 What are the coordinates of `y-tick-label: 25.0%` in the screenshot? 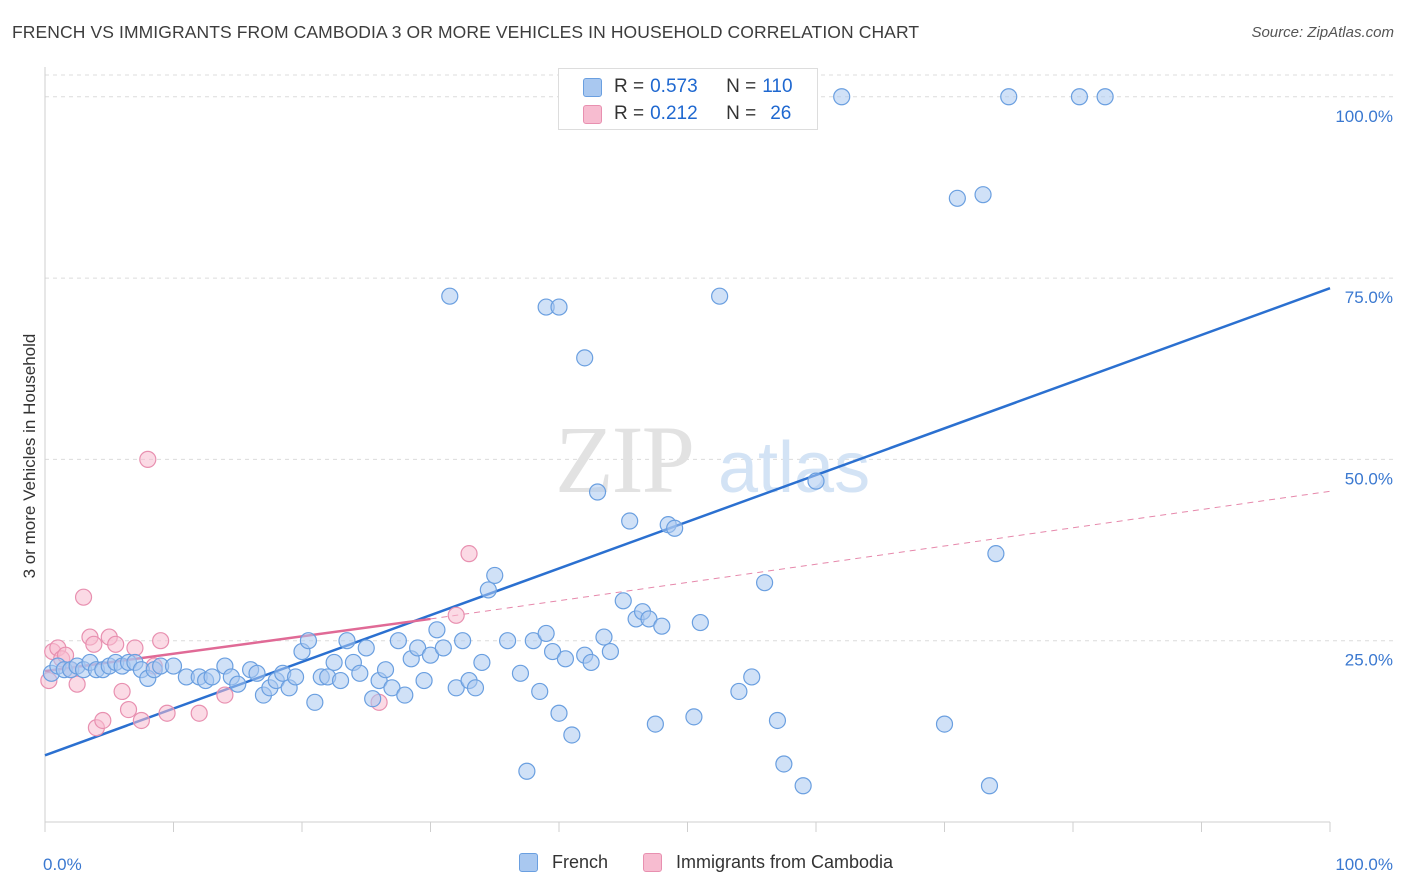 It's located at (1369, 660).